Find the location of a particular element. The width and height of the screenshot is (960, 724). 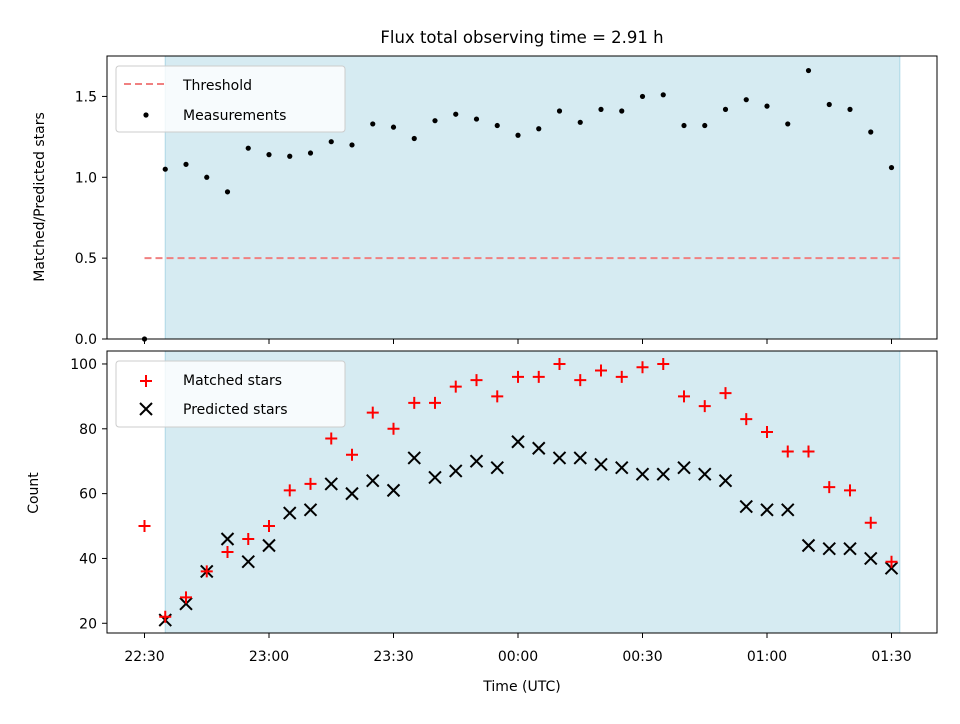

legend-matched-swatch is located at coordinates (146, 381).